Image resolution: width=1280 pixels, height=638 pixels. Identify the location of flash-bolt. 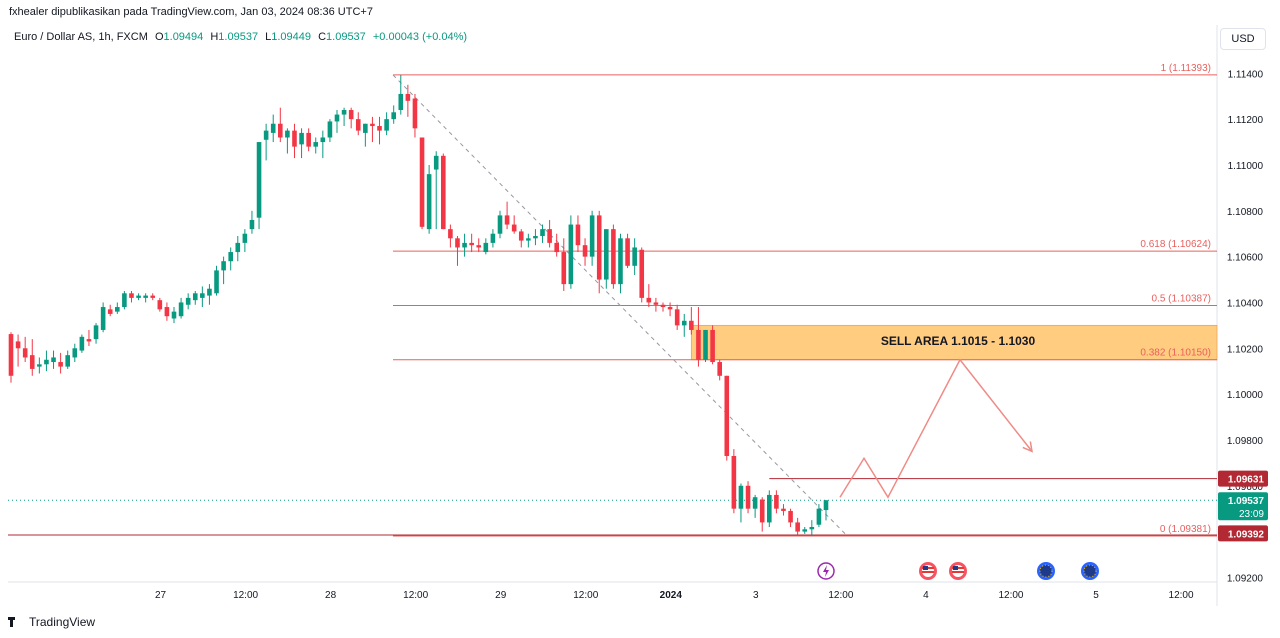
(826, 571).